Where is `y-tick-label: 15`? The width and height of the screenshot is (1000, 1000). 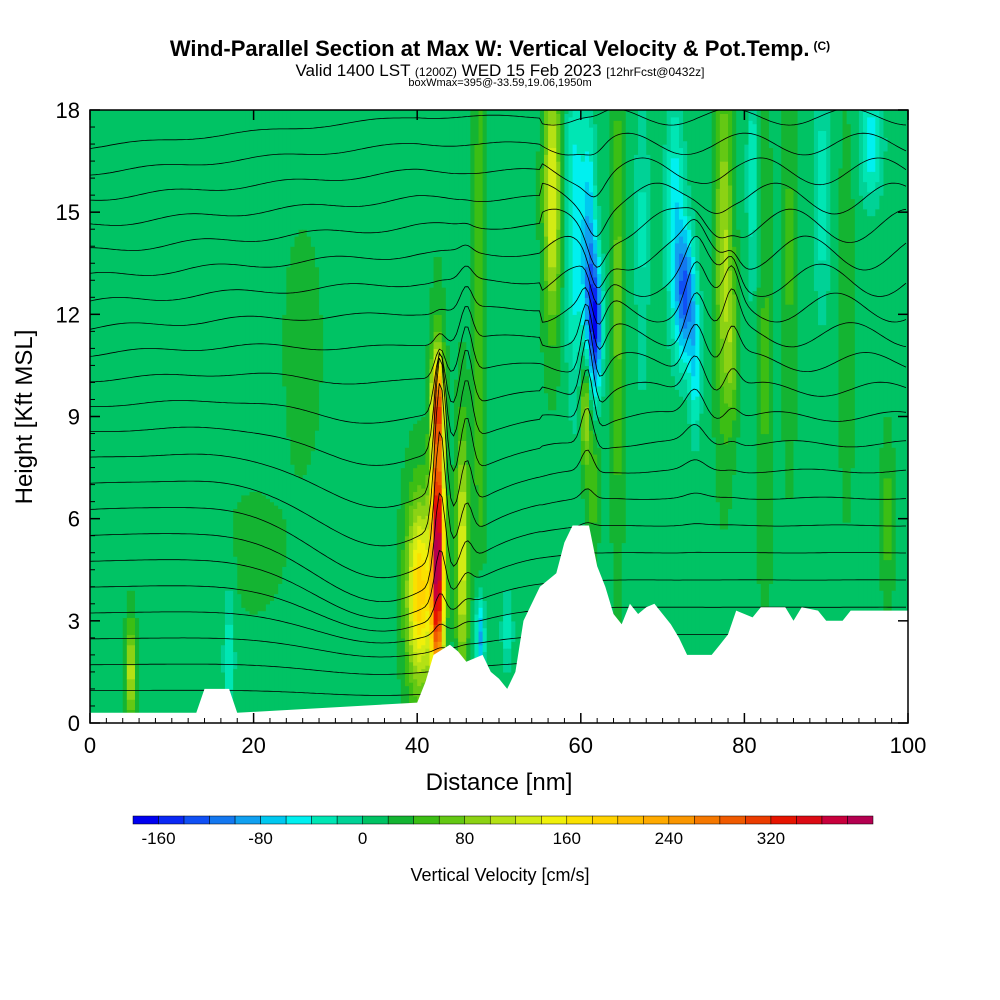 y-tick-label: 15 is located at coordinates (68, 212).